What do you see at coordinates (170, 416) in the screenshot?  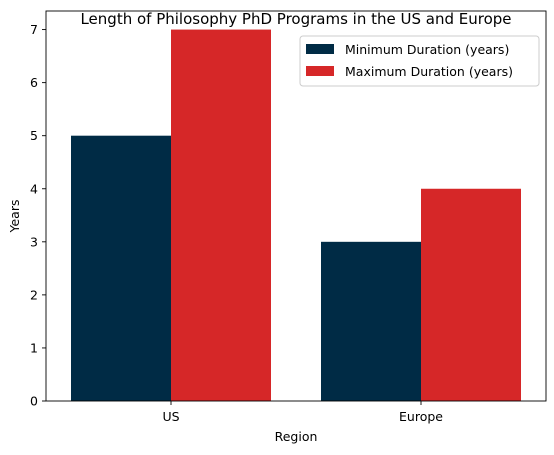 I see `x-tick-label: US` at bounding box center [170, 416].